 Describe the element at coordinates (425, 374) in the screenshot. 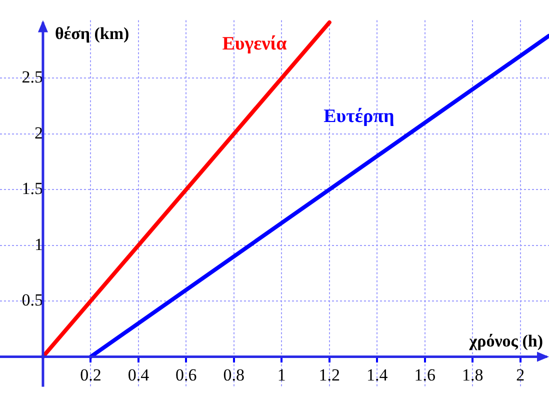

I see `x-tick-label: 1.6` at that location.